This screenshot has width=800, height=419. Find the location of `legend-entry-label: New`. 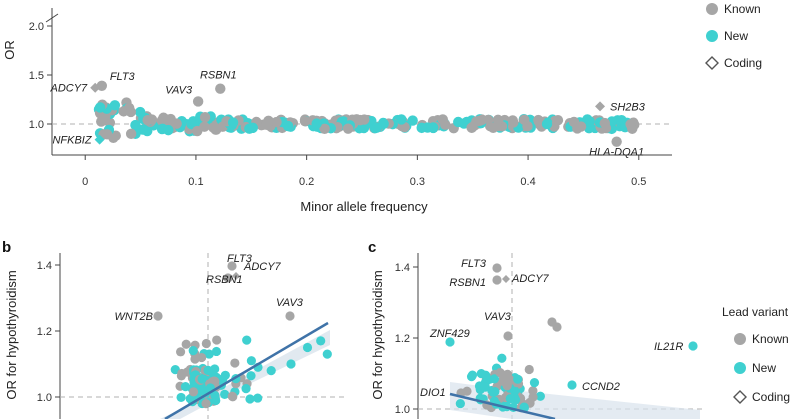

legend-entry-label: New is located at coordinates (736, 36).